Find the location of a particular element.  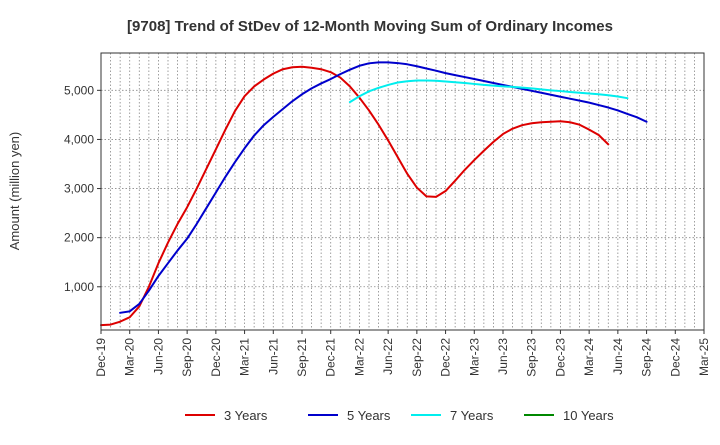

x-tick-label: Sep-22 is located at coordinates (417, 357).